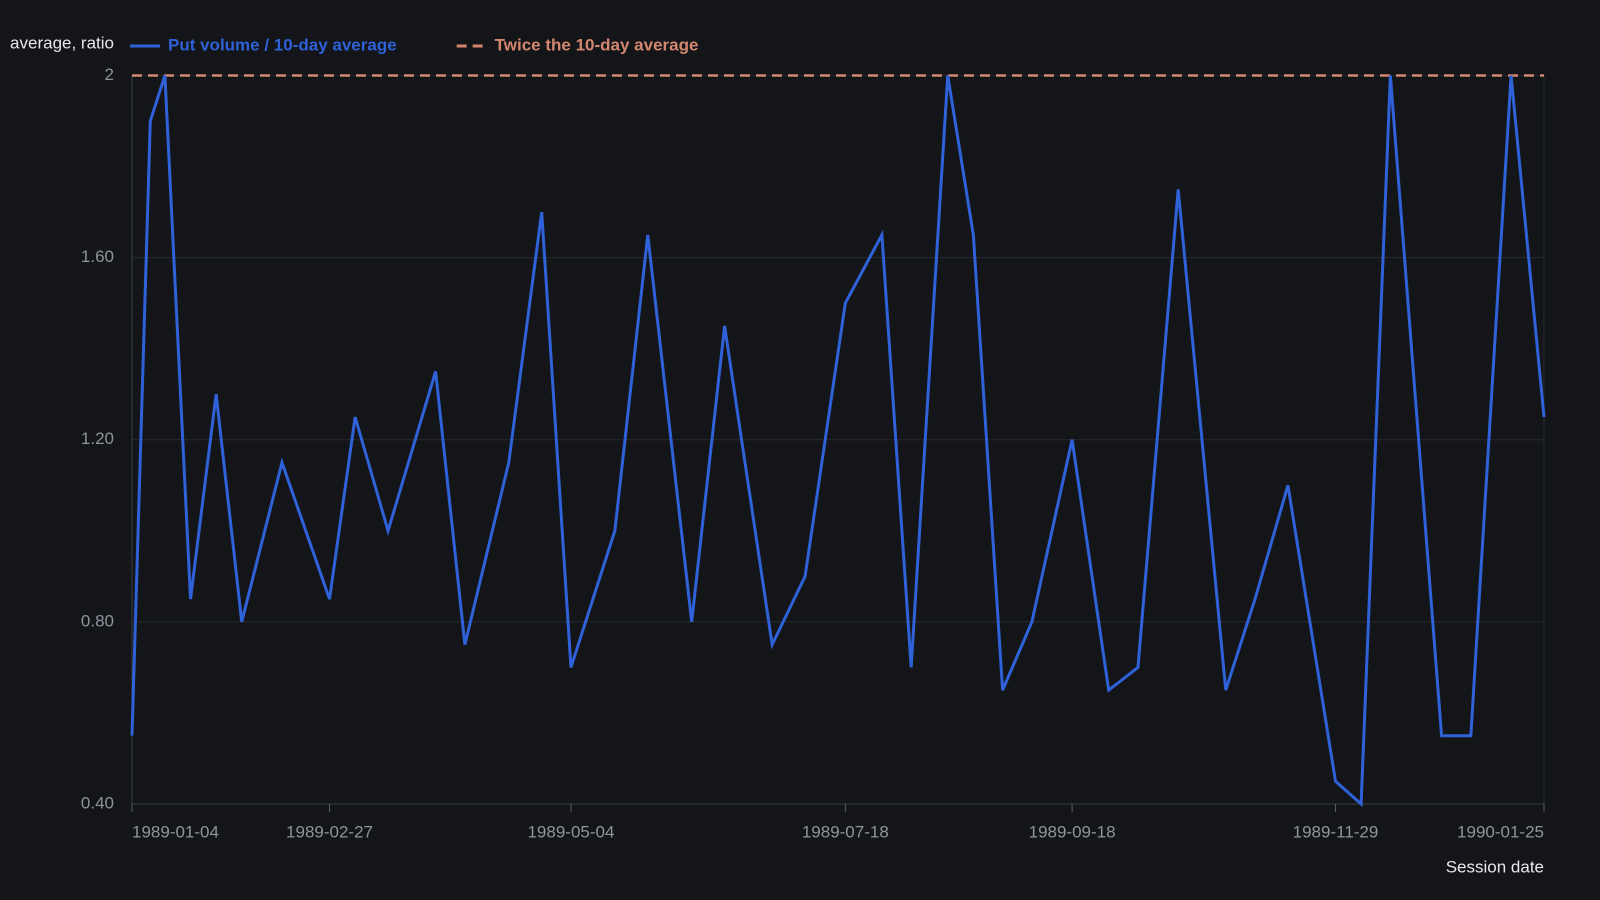 The image size is (1600, 900). I want to click on x-tick-label: 1989-02-27, so click(329, 831).